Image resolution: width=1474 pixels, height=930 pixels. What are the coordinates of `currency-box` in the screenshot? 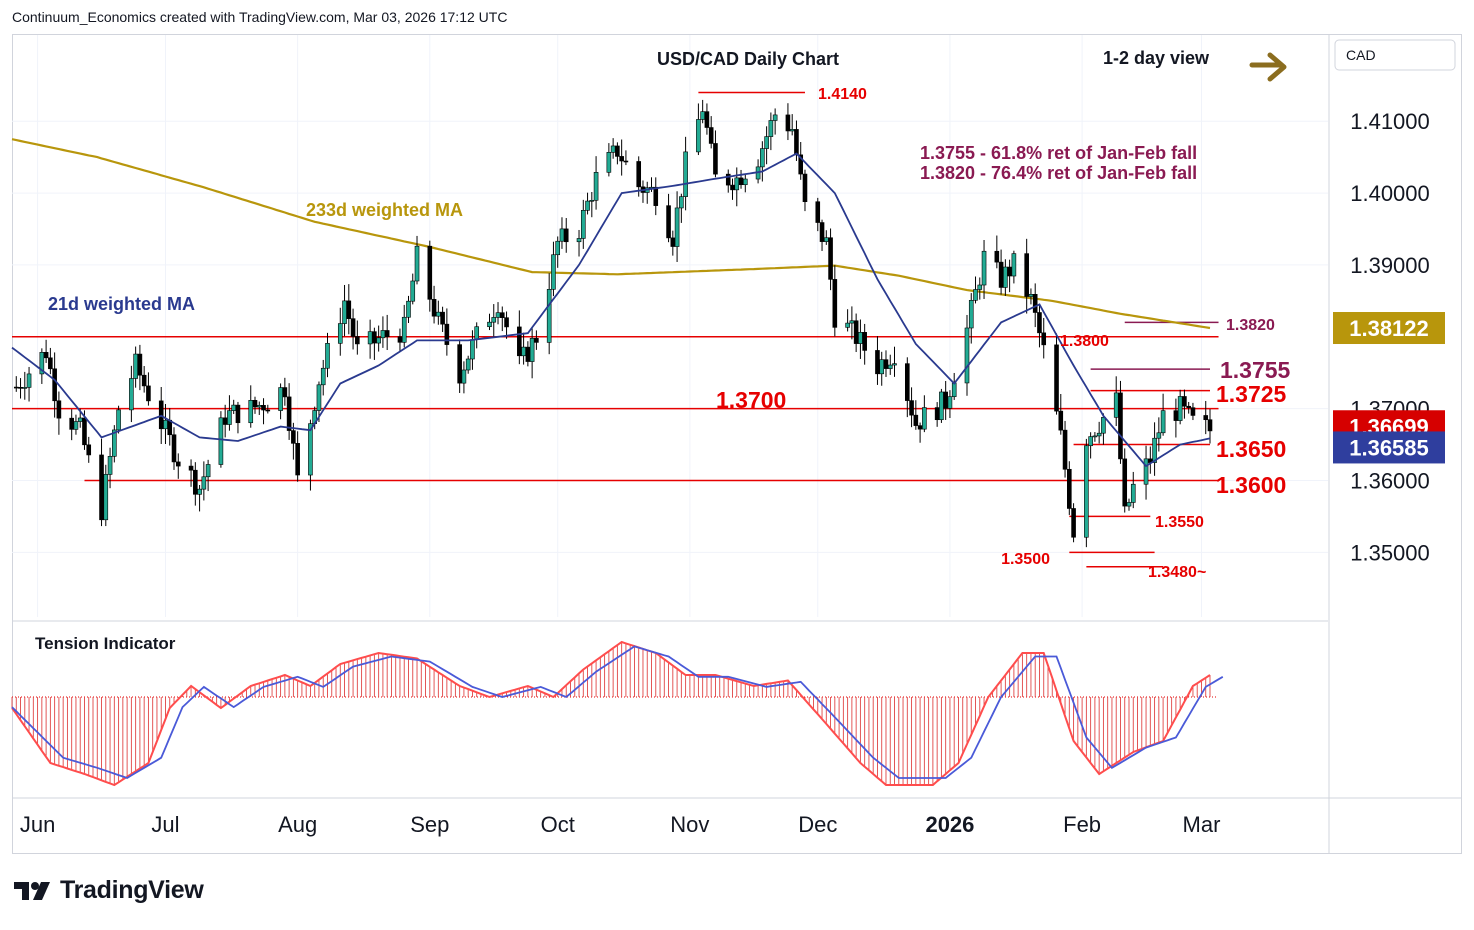 It's located at (1395, 55).